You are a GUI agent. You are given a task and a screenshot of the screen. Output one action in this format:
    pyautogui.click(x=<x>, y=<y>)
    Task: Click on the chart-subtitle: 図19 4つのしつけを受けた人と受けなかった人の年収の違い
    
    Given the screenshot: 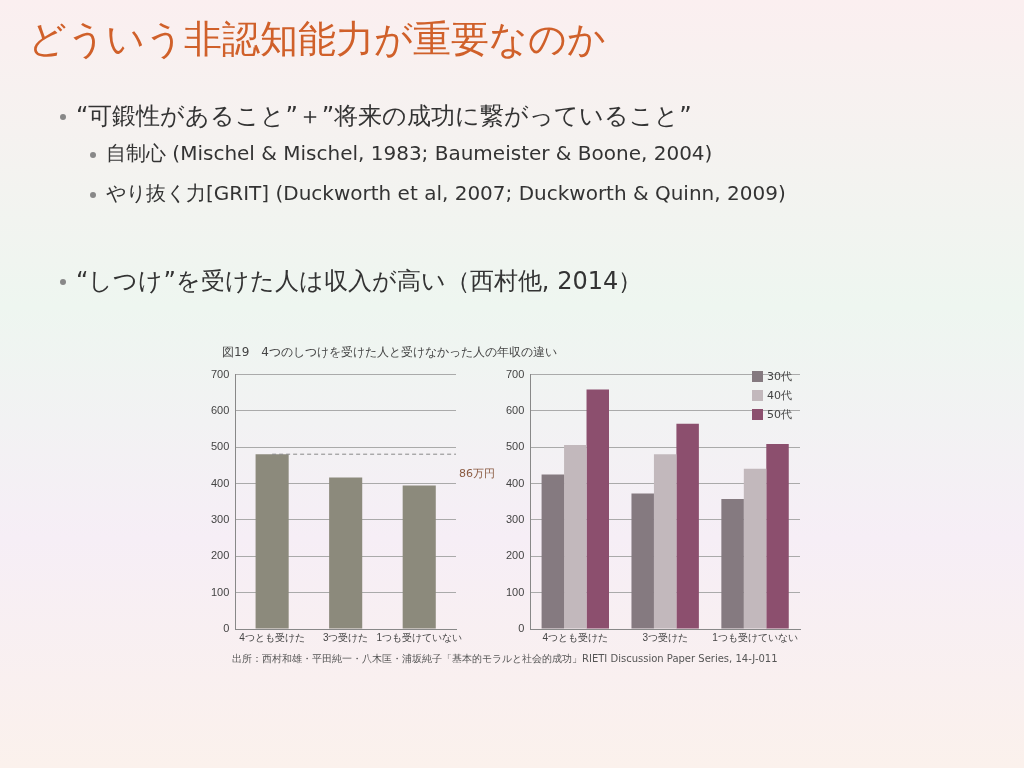 What is the action you would take?
    pyautogui.click(x=389, y=352)
    